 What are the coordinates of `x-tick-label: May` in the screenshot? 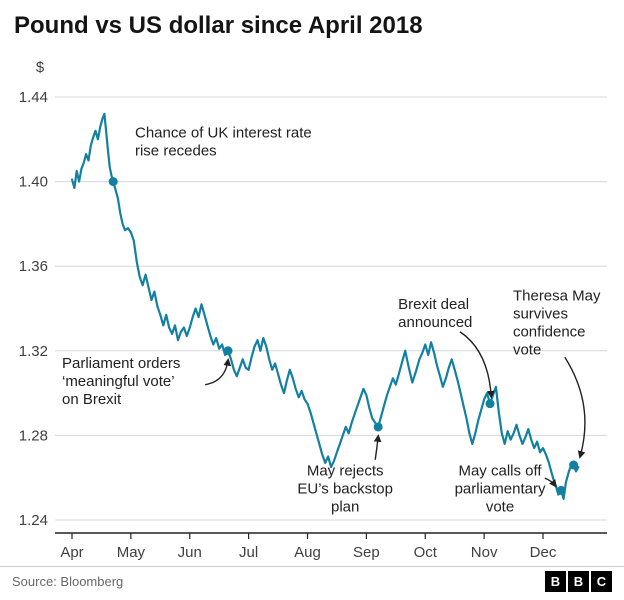 It's located at (131, 552).